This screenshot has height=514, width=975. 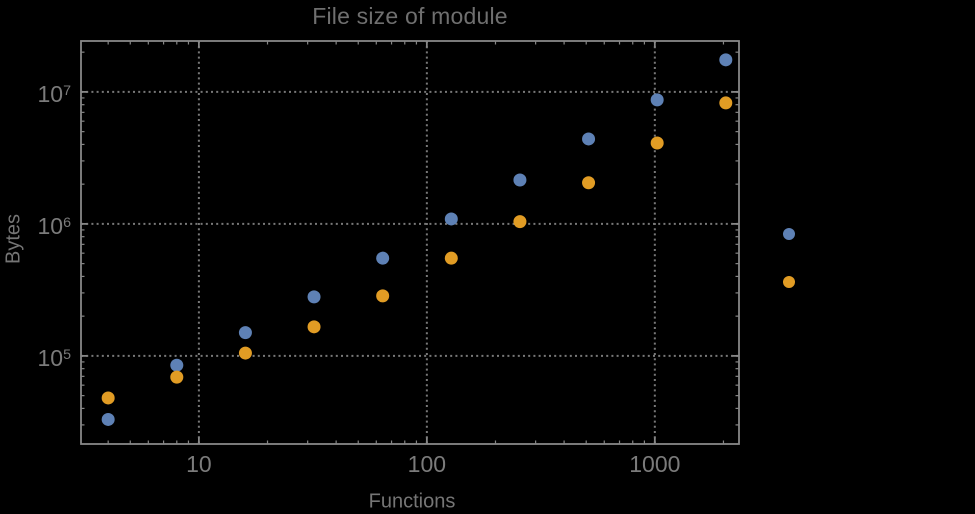 I want to click on x-tick-label: 1000, so click(x=655, y=464).